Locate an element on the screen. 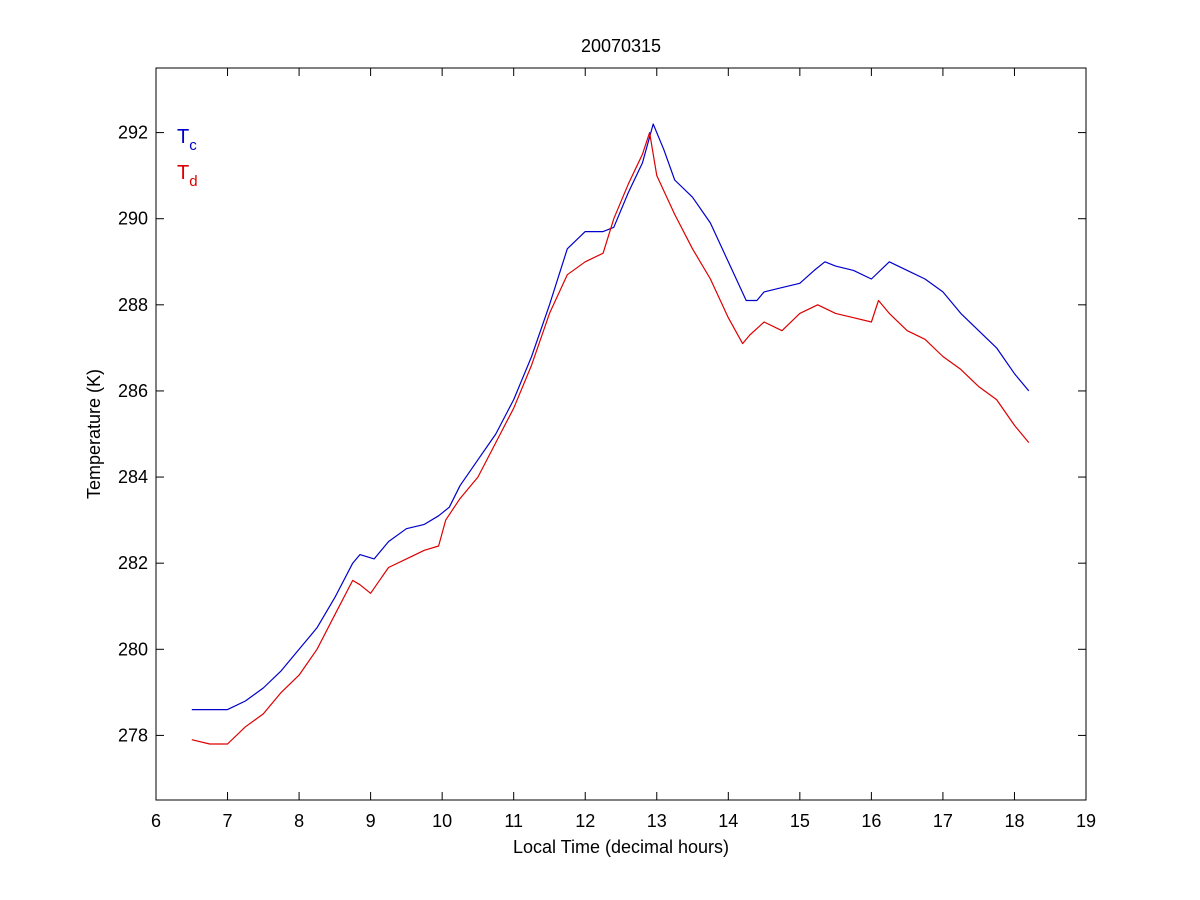 This screenshot has width=1200, height=900. x-tick-label: 9 is located at coordinates (371, 821).